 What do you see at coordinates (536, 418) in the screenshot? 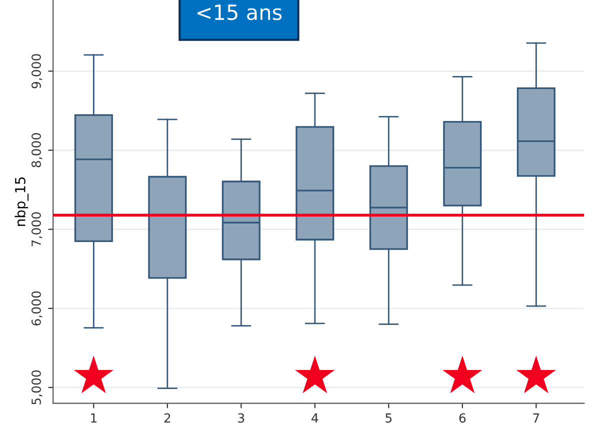
I see `x-tick-label: 7` at bounding box center [536, 418].